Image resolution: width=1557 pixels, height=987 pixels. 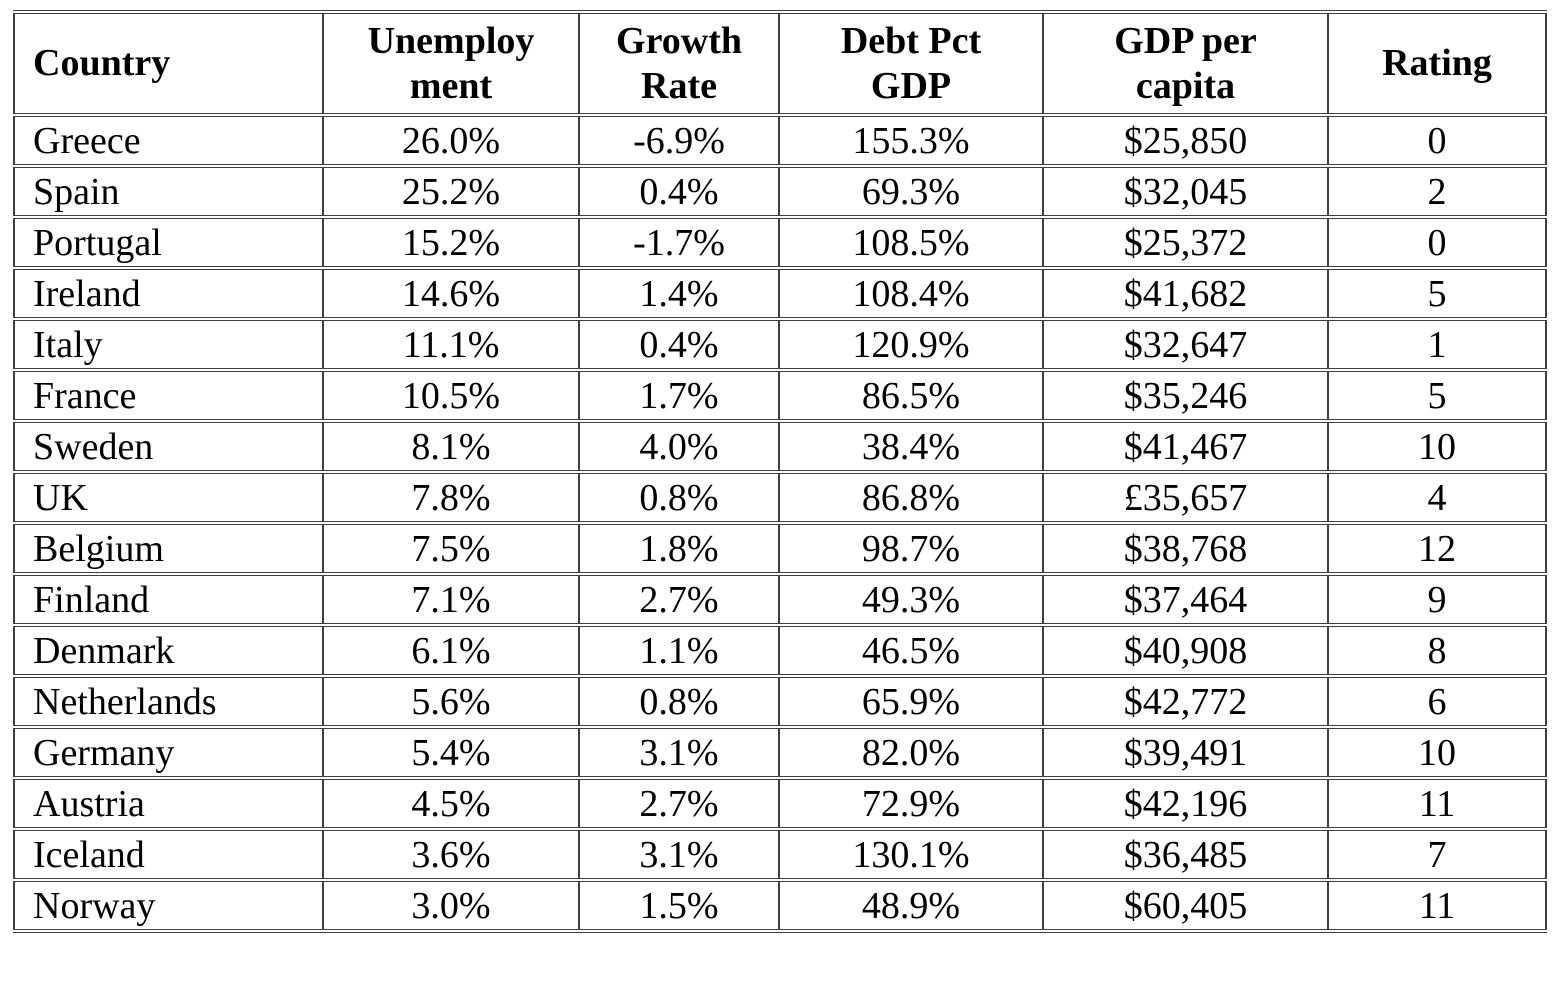 What do you see at coordinates (679, 905) in the screenshot?
I see `growth-rate-cell: 1.5%` at bounding box center [679, 905].